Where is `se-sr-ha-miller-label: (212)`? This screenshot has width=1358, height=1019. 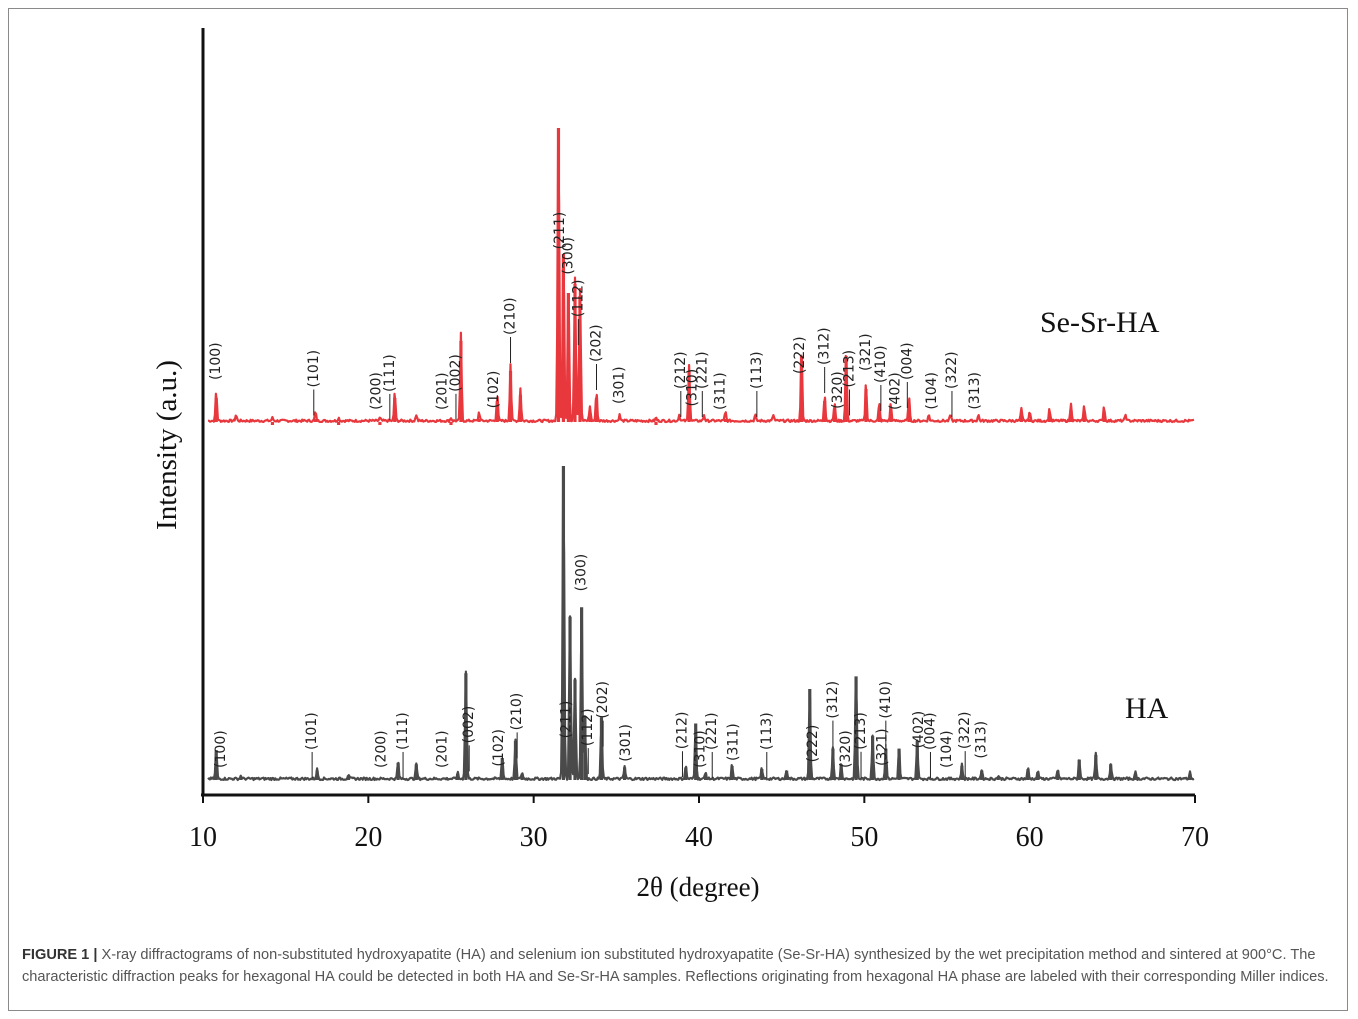 se-sr-ha-miller-label: (212) is located at coordinates (681, 370).